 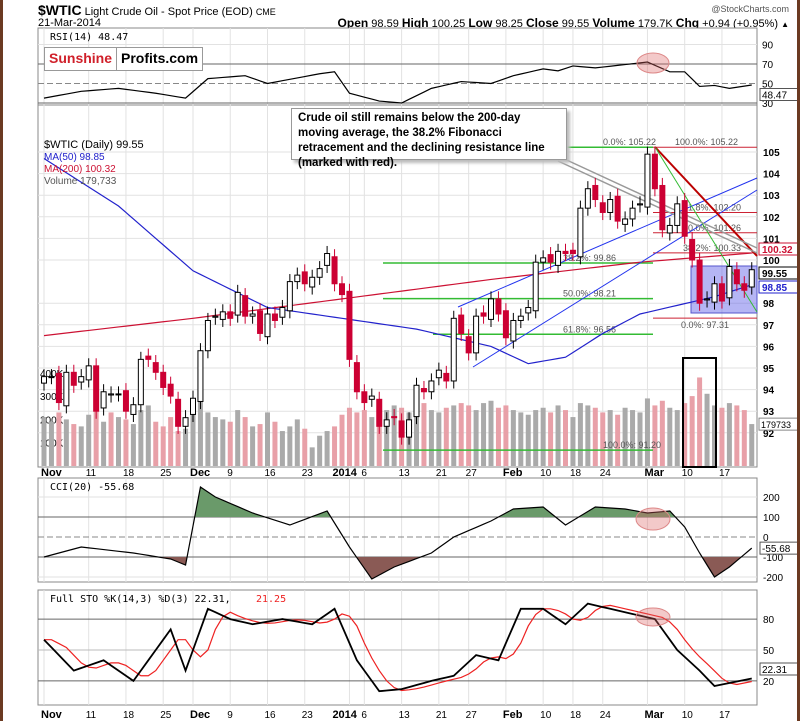 What do you see at coordinates (705, 325) in the screenshot?
I see `fib-label: 0.0%: 97.31` at bounding box center [705, 325].